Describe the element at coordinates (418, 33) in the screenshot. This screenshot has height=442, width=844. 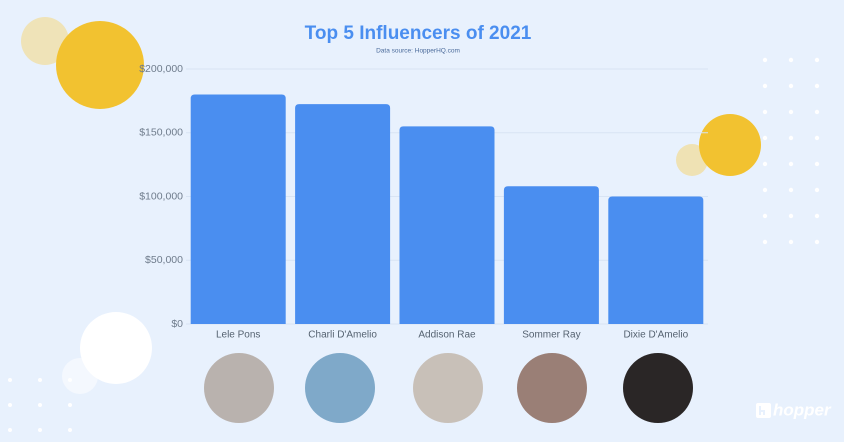
I see `chart-title: Top 5 Influencers of 2021` at that location.